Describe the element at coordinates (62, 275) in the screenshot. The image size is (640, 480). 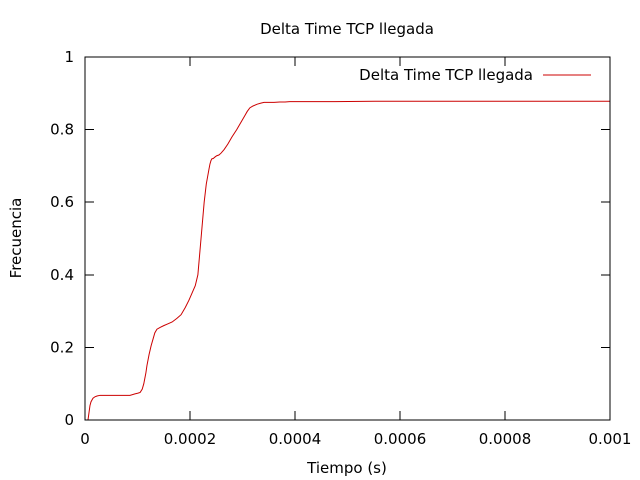
I see `y-tick-label: 0.4` at that location.